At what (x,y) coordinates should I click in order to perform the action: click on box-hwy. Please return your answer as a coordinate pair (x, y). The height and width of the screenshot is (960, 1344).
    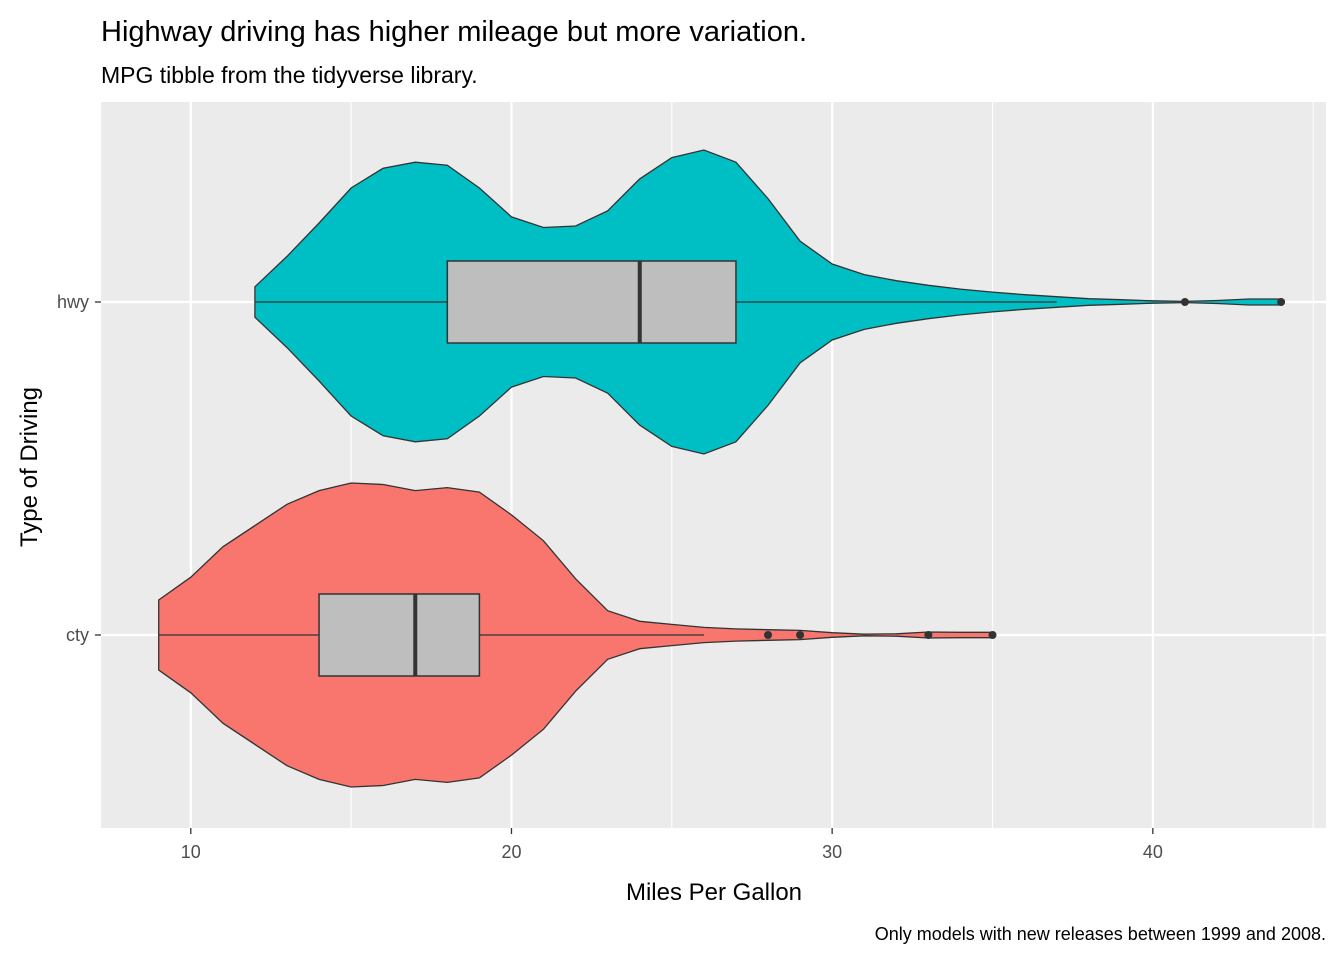
    Looking at the image, I should click on (591, 302).